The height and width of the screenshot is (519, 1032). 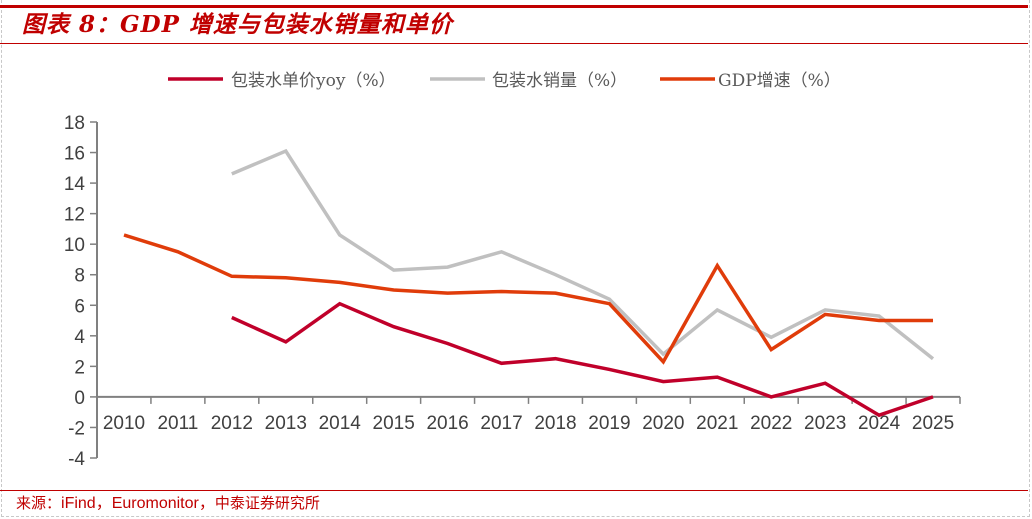 I want to click on y-axis: 18 16 14 12 10 8 6 4 2 0 -2 -4, so click(x=81, y=291).